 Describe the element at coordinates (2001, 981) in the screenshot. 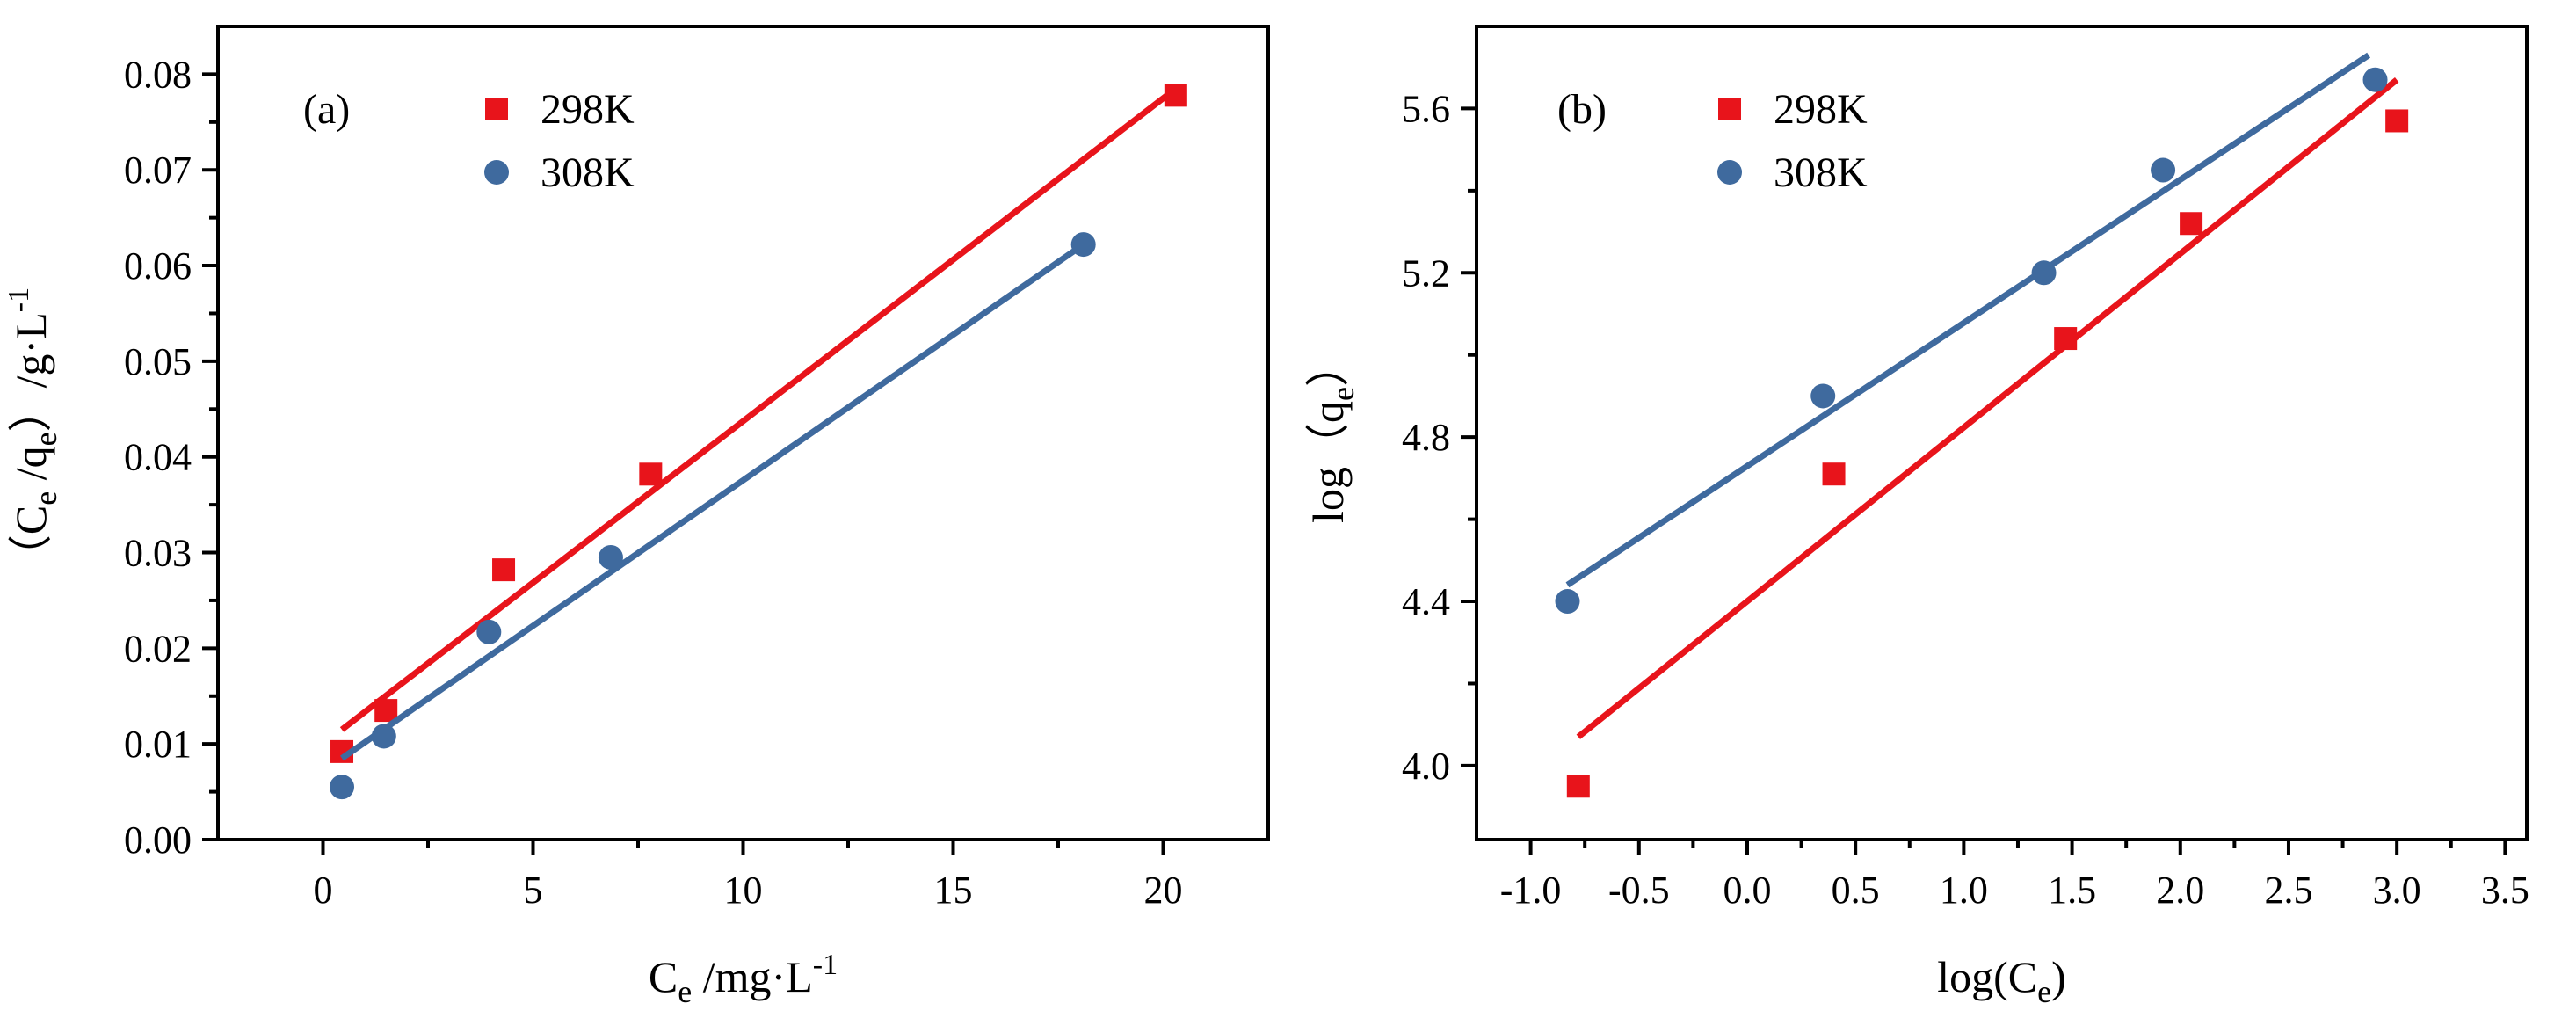

I see `x-axis-title-b: log(Ce)` at that location.